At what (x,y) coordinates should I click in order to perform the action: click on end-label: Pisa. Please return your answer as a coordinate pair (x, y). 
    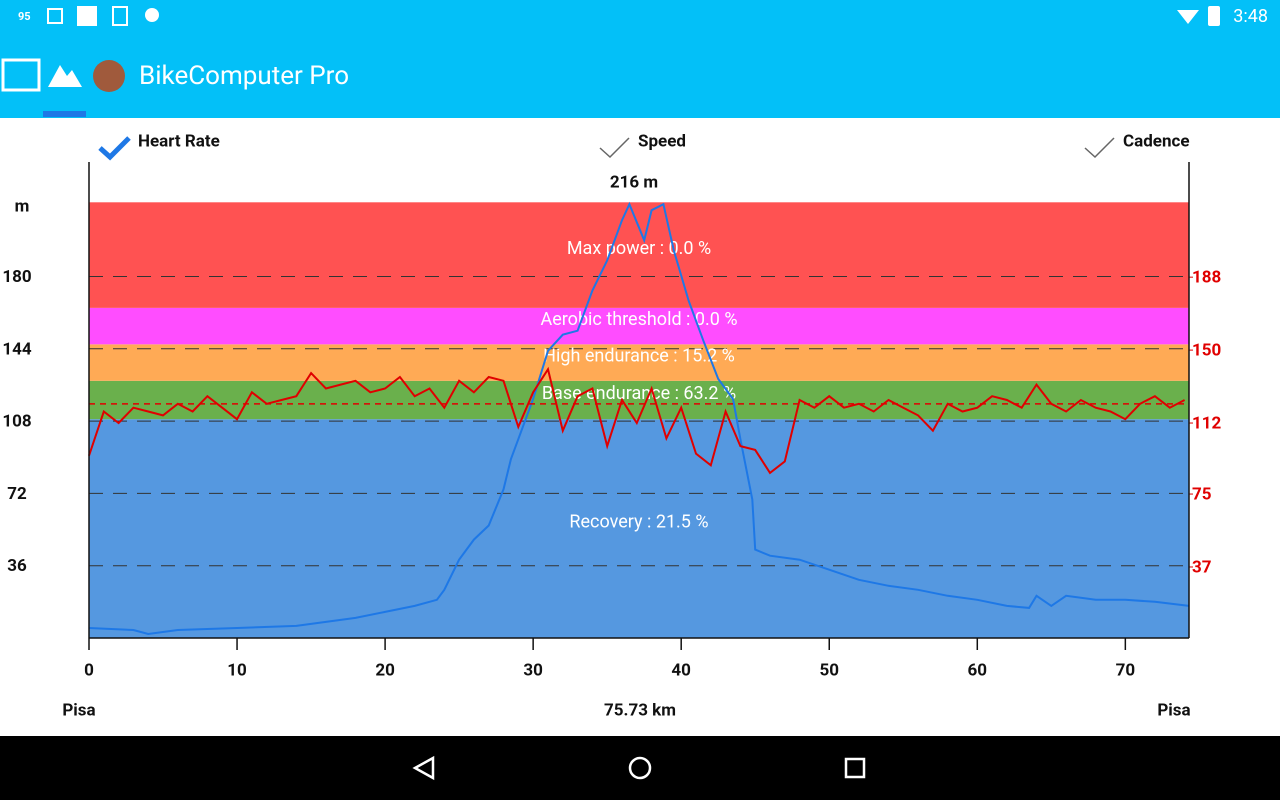
    Looking at the image, I should click on (1173, 710).